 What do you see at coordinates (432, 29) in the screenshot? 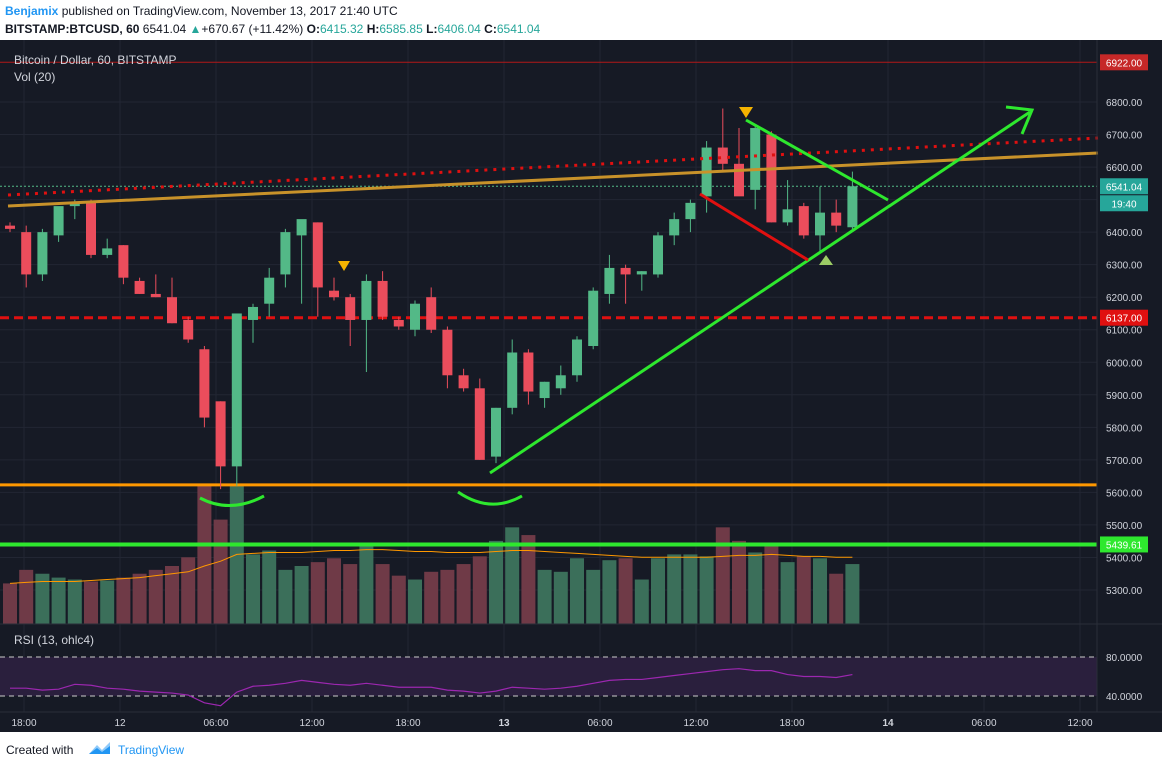
I see `low-label: L:` at bounding box center [432, 29].